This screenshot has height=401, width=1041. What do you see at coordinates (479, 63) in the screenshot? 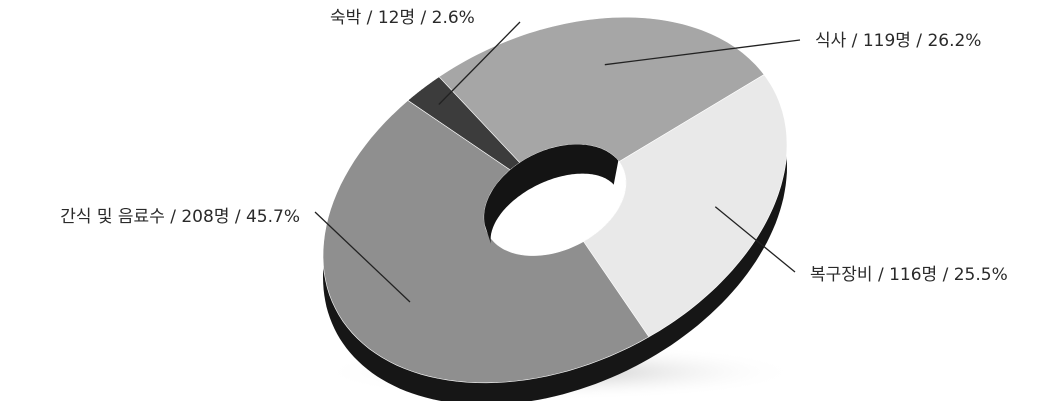
I see `leader-line-lodging` at bounding box center [479, 63].